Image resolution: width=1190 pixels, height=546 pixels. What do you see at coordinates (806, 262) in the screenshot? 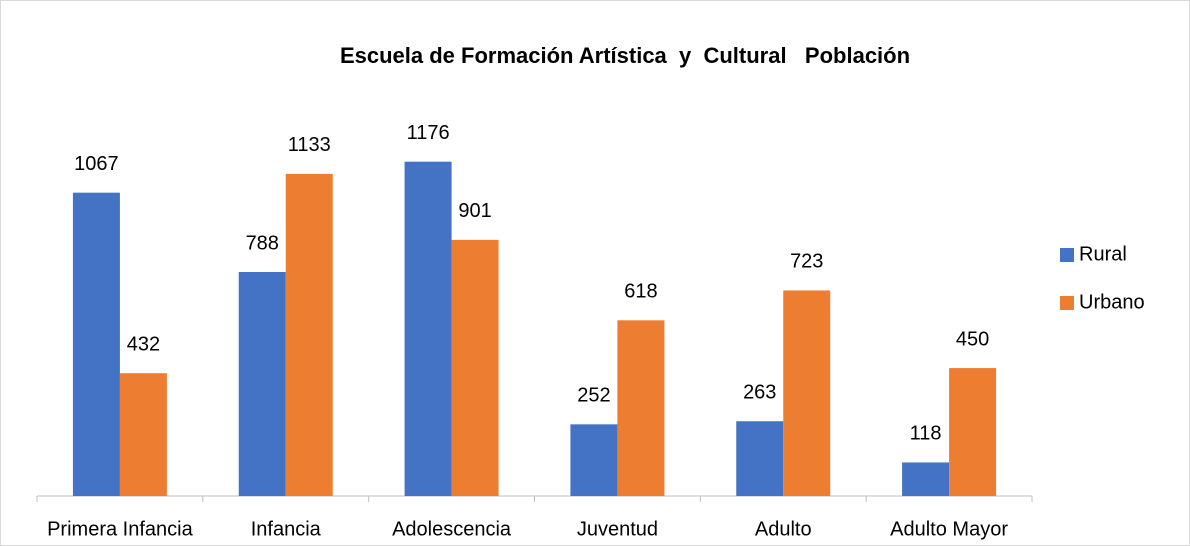
I see `data-label: 723` at bounding box center [806, 262].